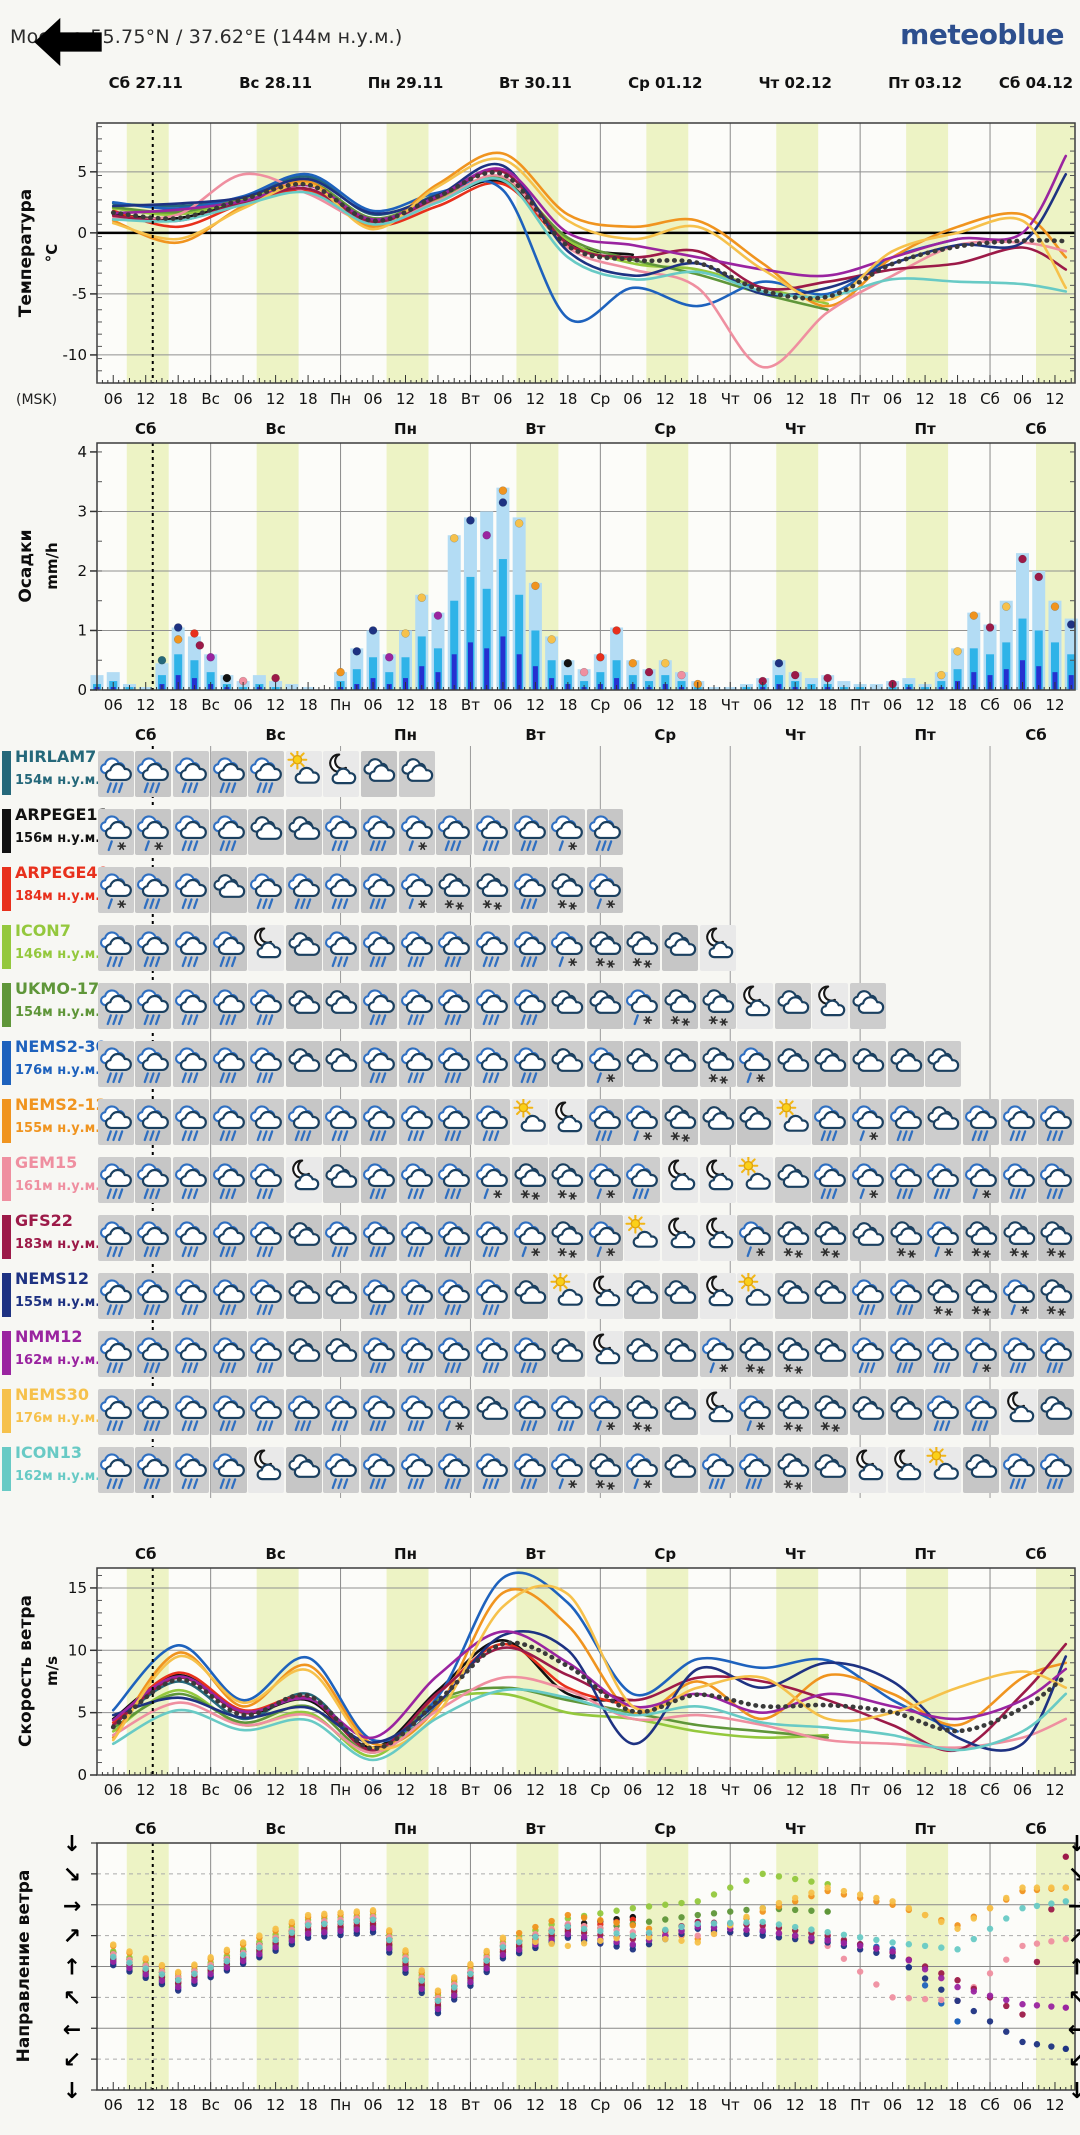  I want to click on wind-dir-arrow-left: ↖, so click(72, 1998).